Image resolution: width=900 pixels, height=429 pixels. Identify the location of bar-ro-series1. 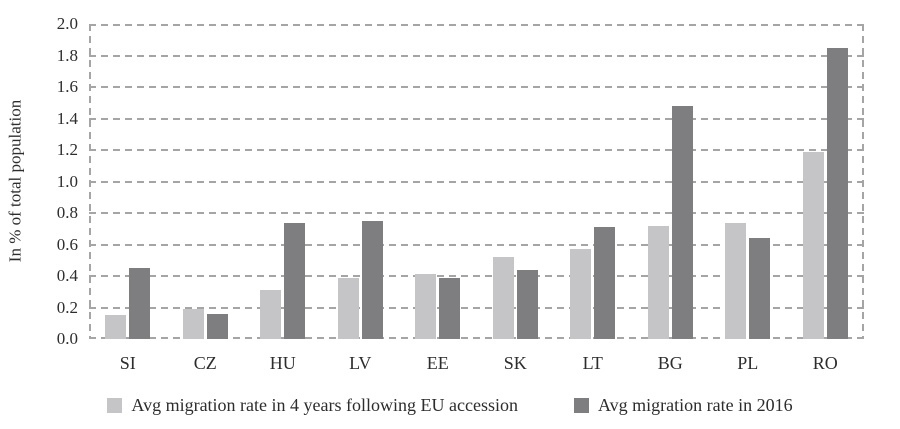
(813, 245).